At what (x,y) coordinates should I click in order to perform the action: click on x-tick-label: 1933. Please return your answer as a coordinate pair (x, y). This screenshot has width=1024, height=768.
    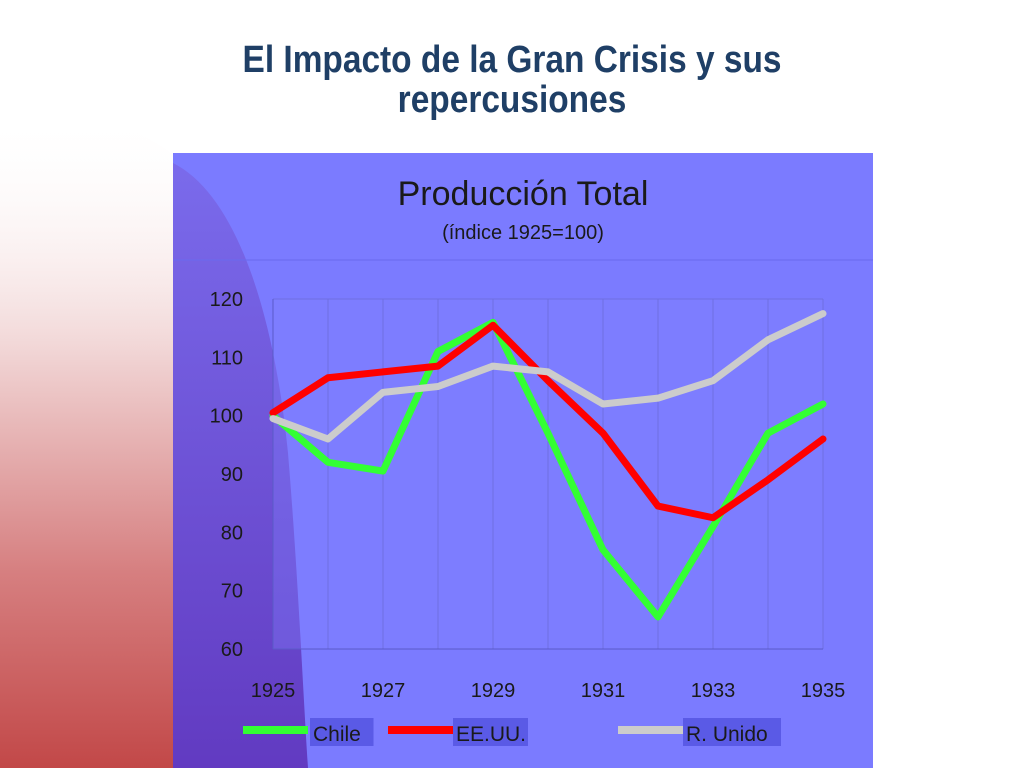
    Looking at the image, I should click on (713, 691).